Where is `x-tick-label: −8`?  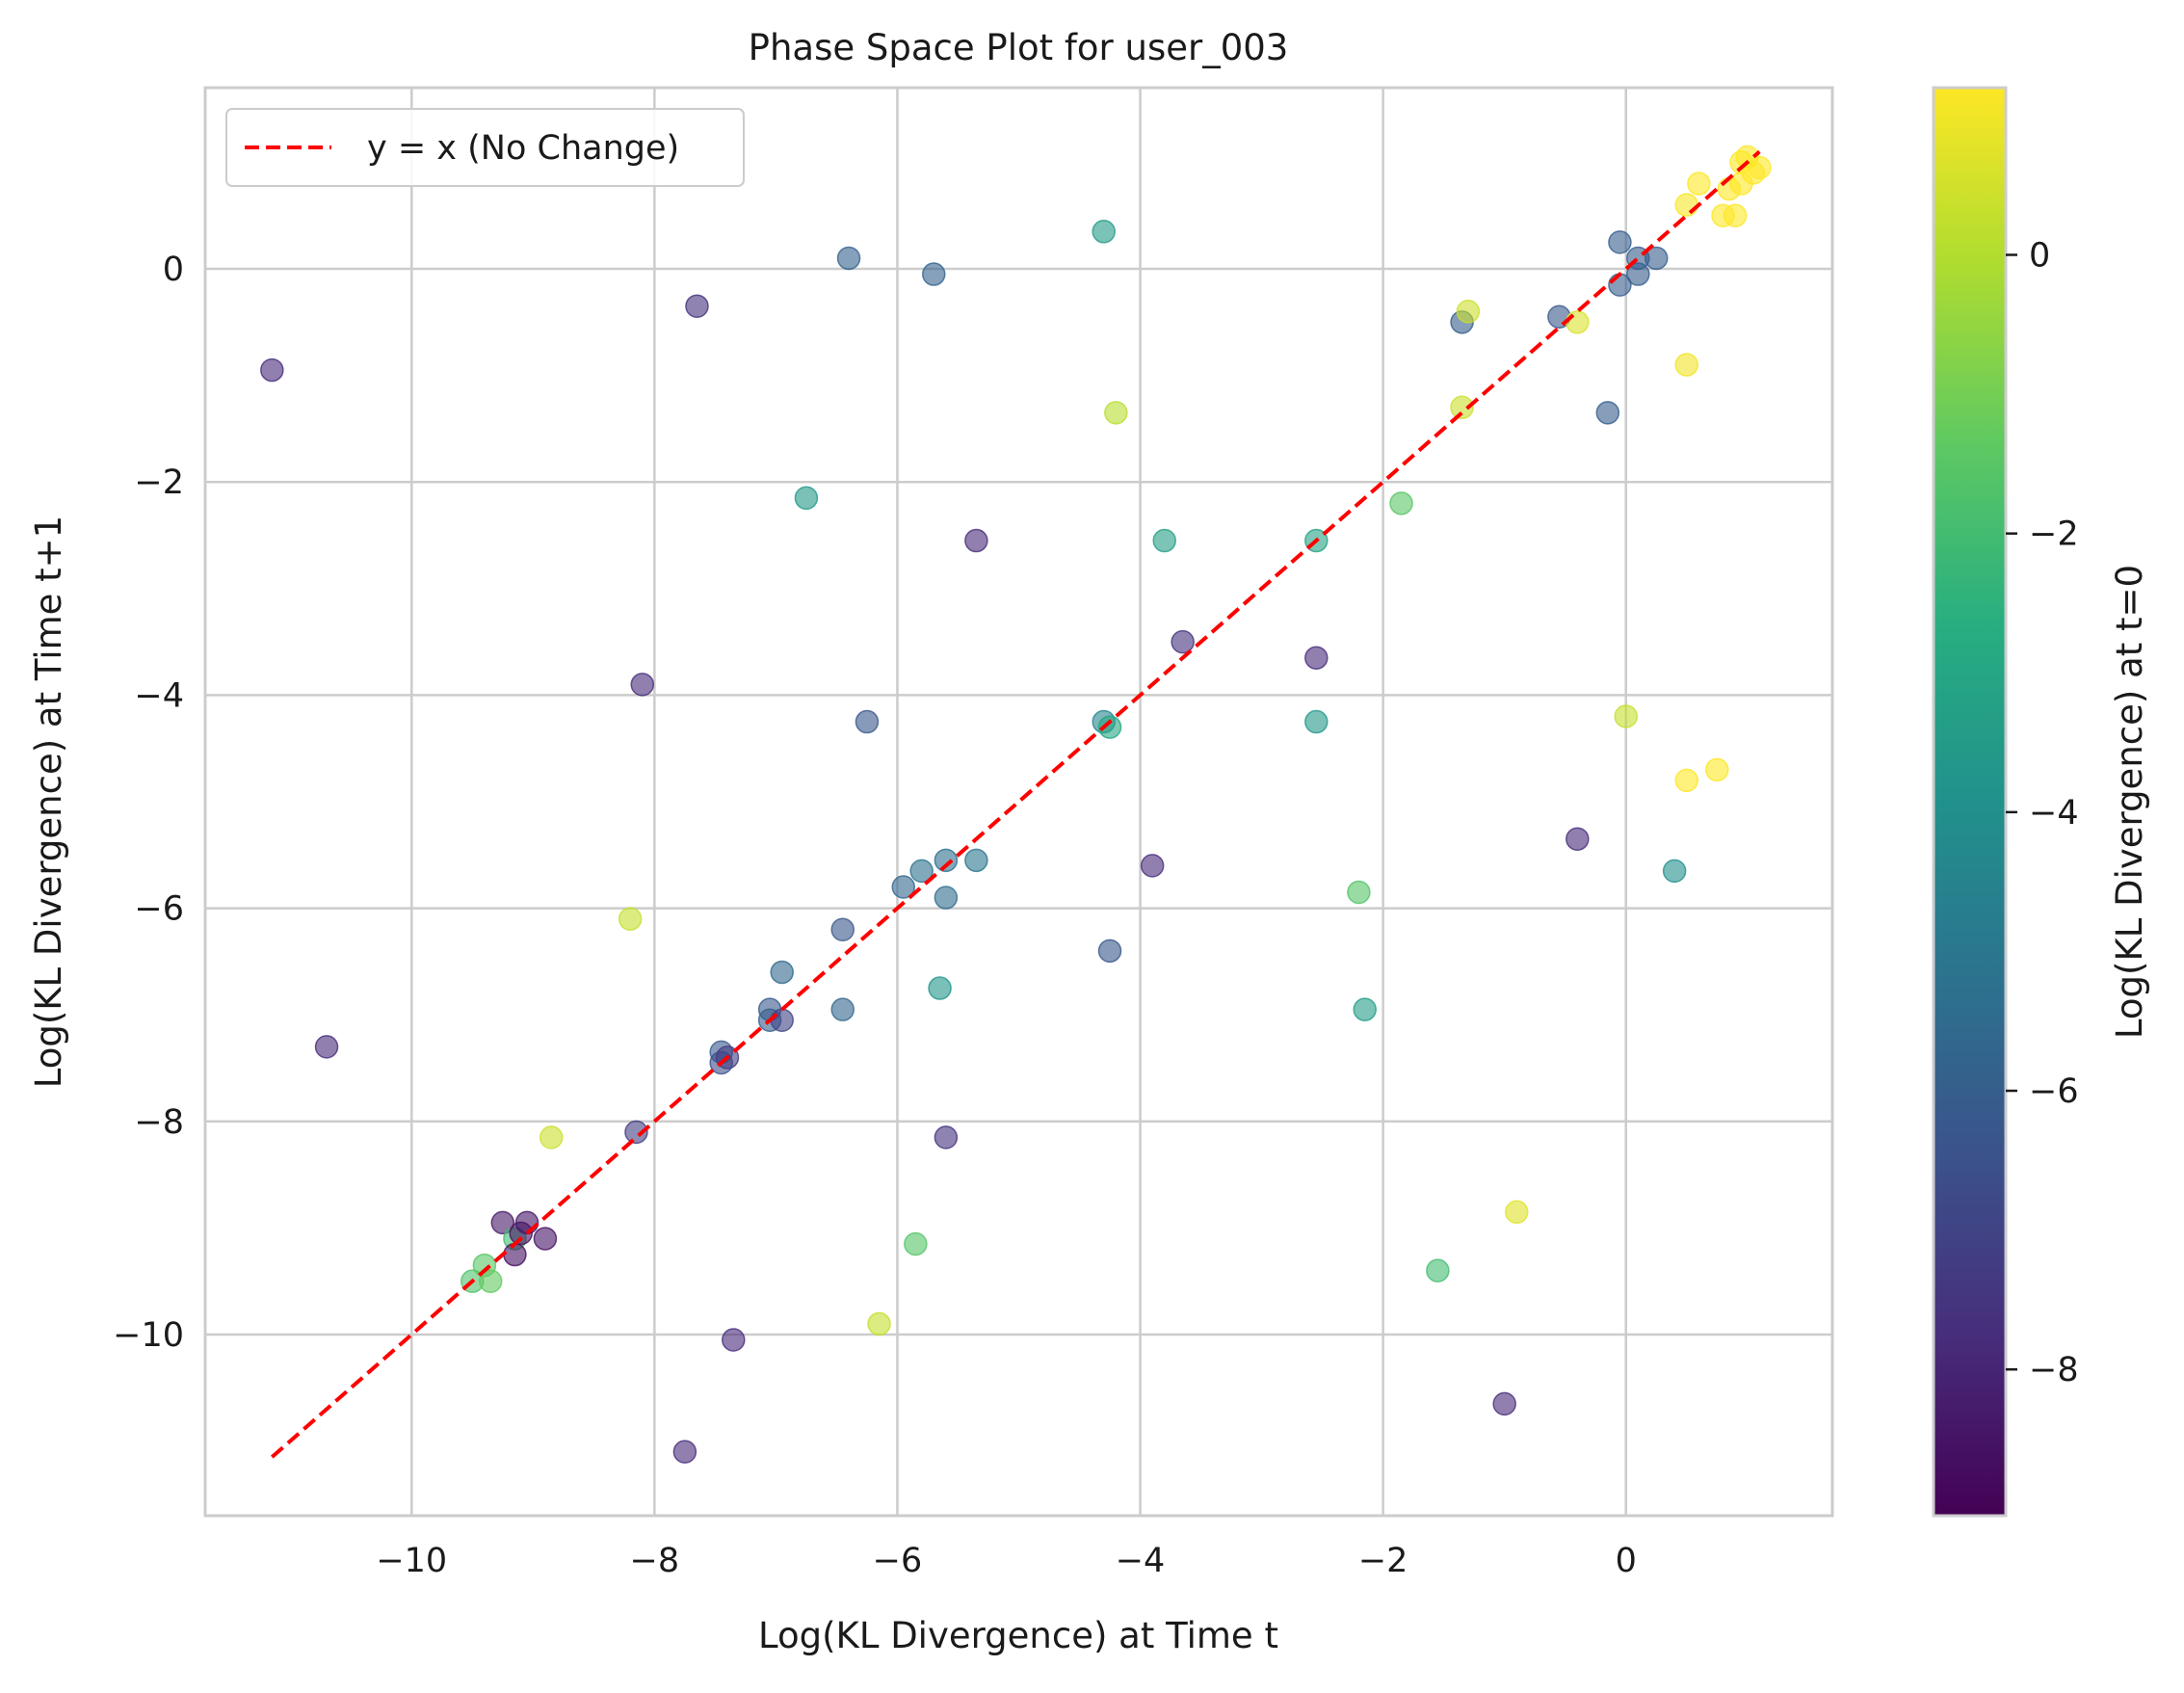
x-tick-label: −8 is located at coordinates (655, 1561).